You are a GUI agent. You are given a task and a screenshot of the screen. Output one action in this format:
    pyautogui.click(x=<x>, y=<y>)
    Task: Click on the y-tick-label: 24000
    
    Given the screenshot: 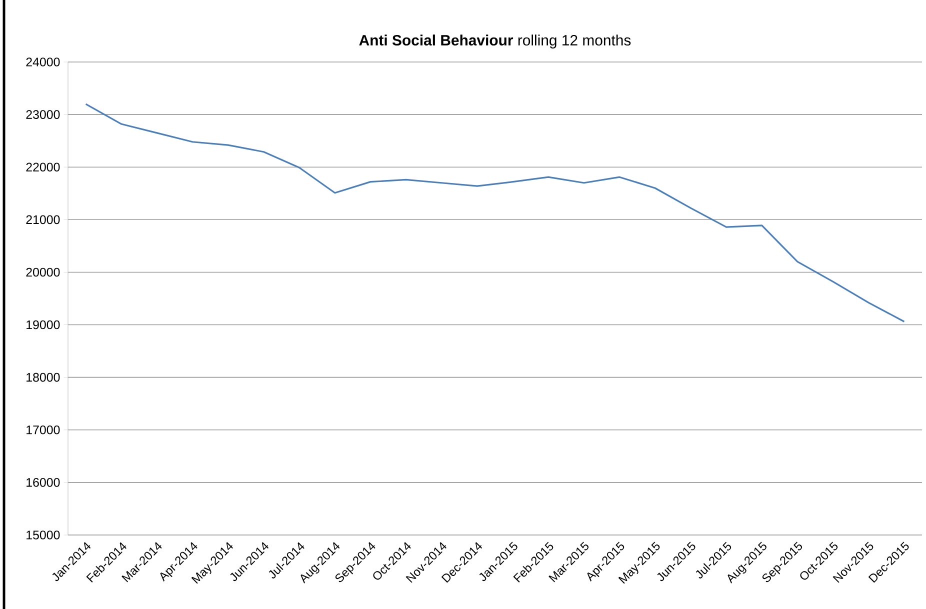 What is the action you would take?
    pyautogui.click(x=43, y=62)
    